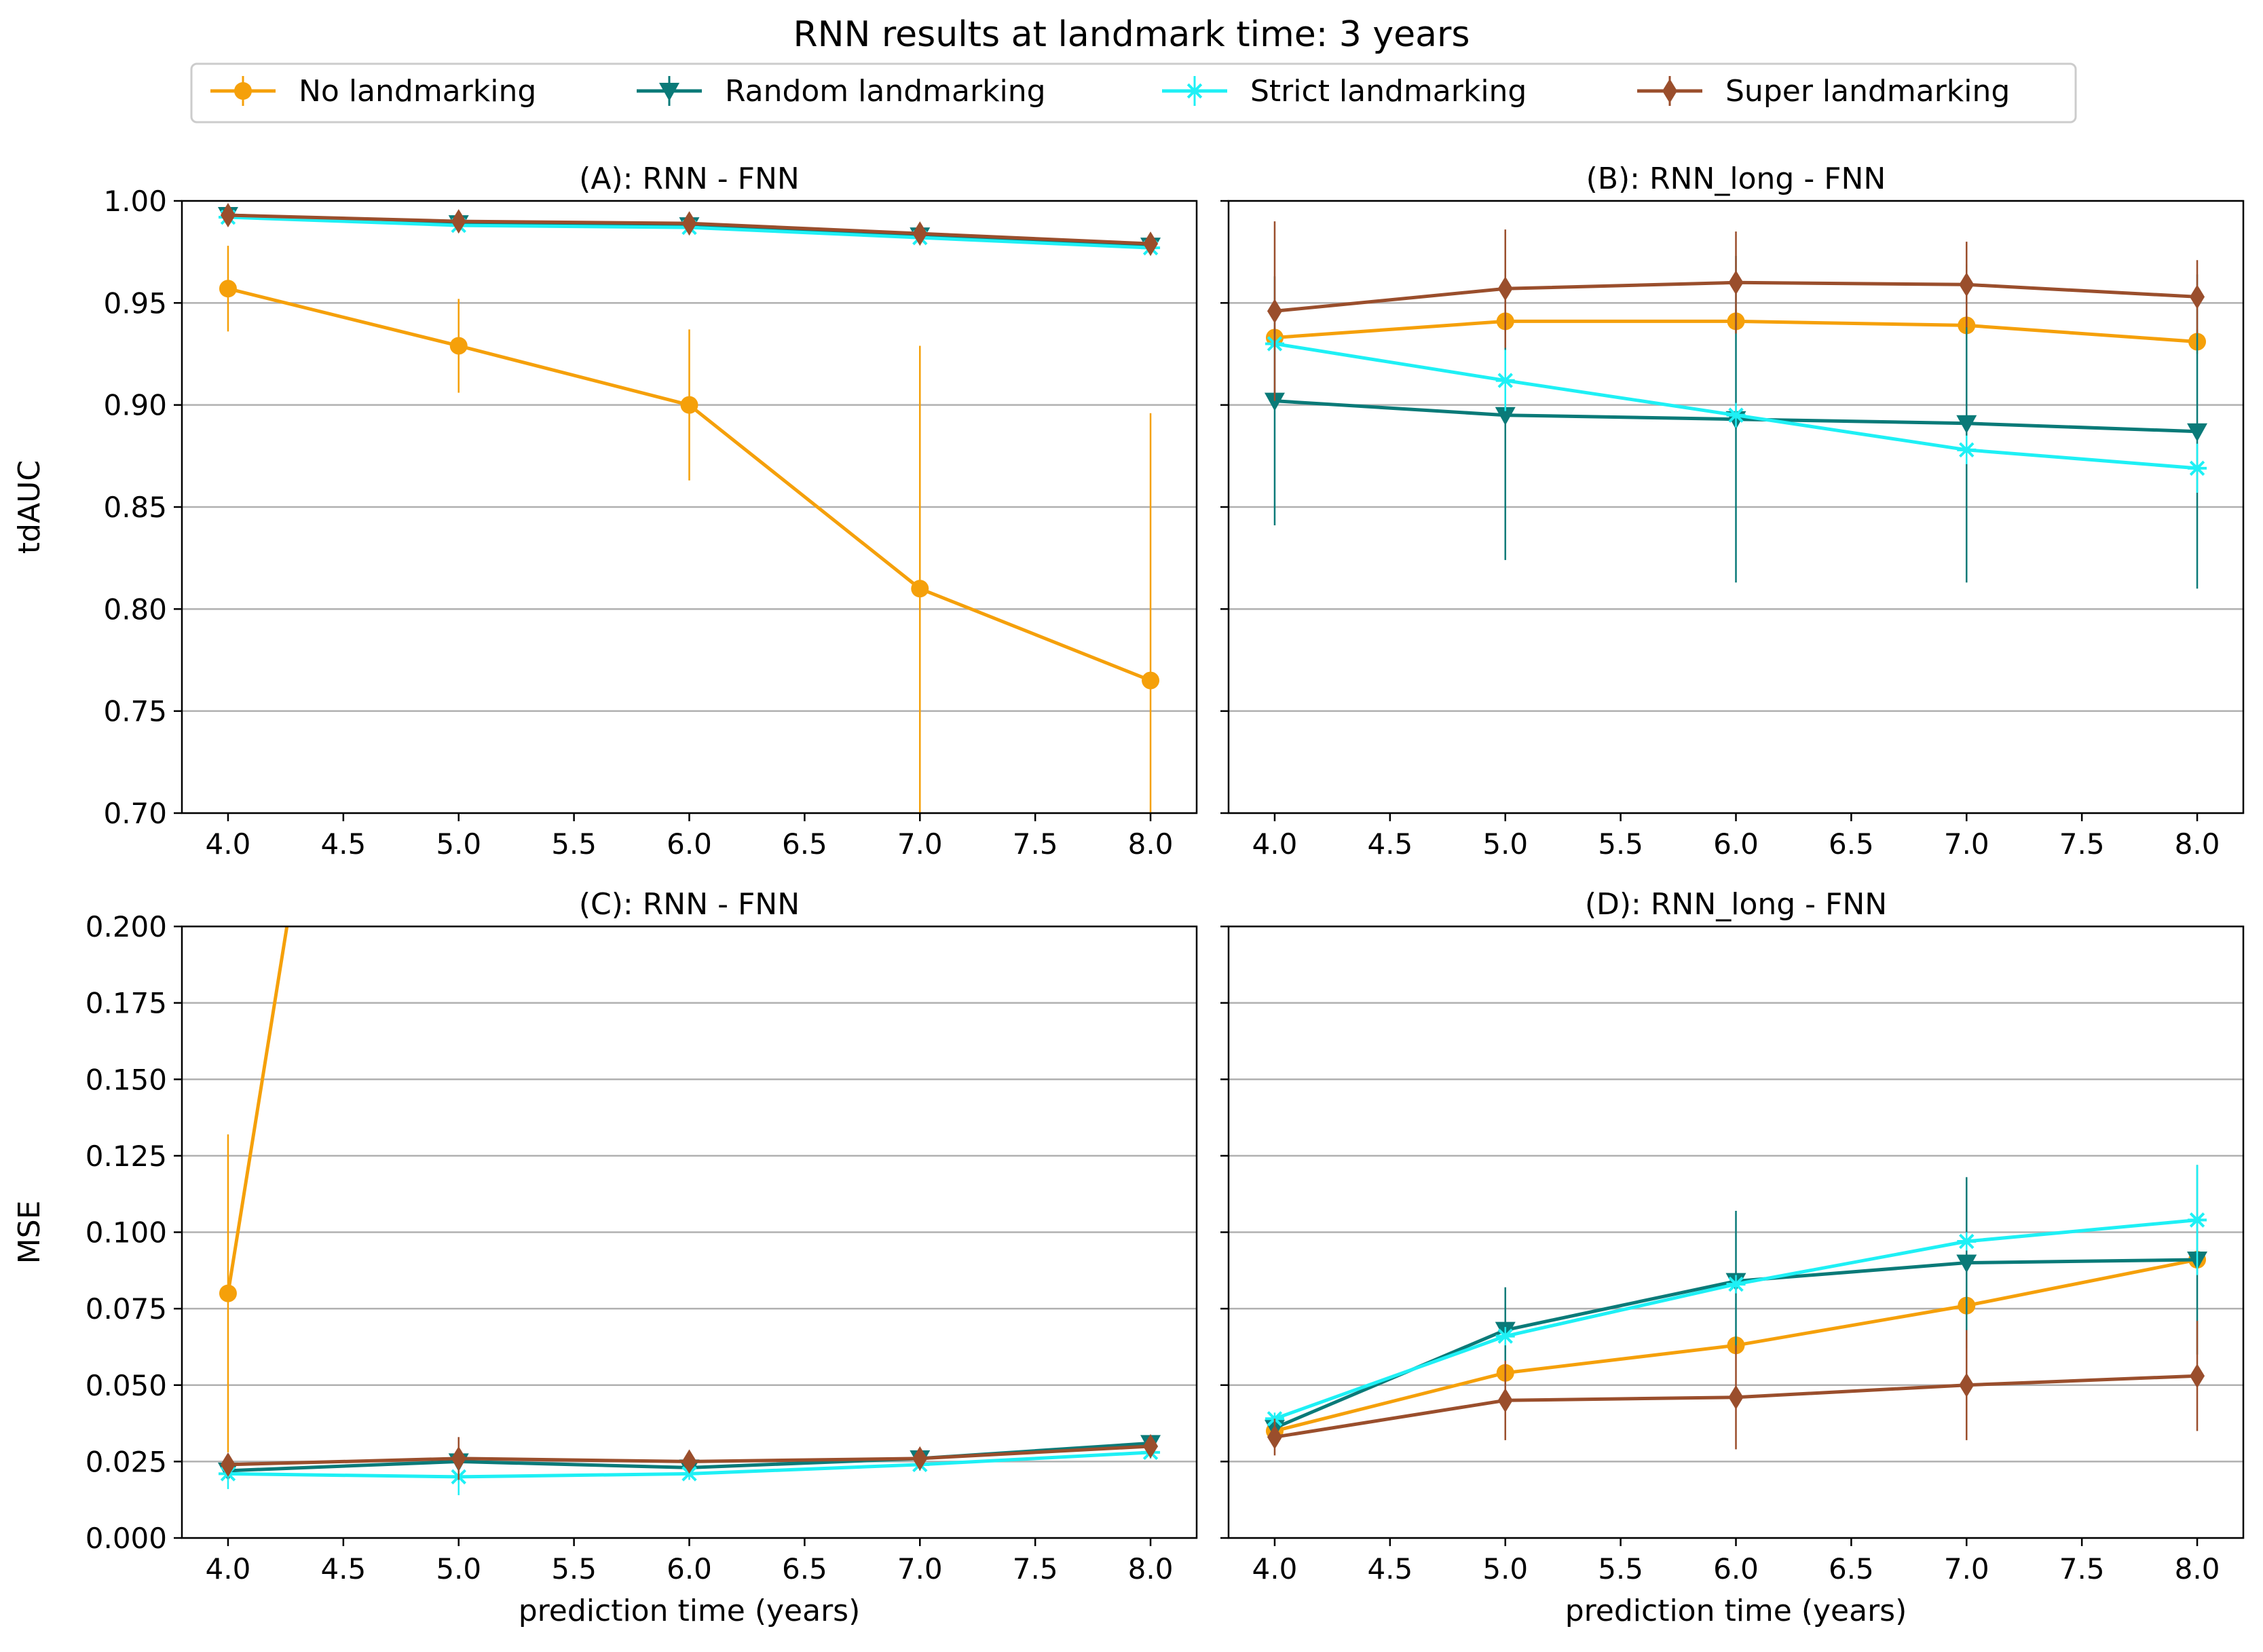 Image resolution: width=2263 pixels, height=1652 pixels. I want to click on series-no-landmarking, so click(690, 529).